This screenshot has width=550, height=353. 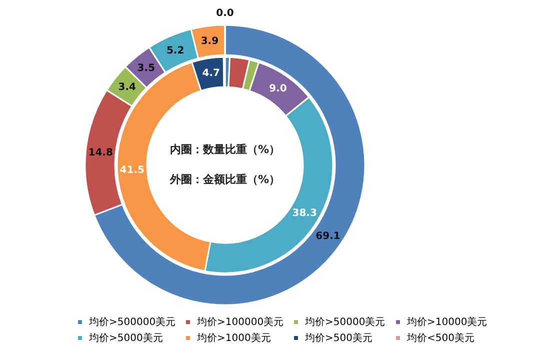 I want to click on legend-label: 均价>10000美元, so click(x=447, y=322).